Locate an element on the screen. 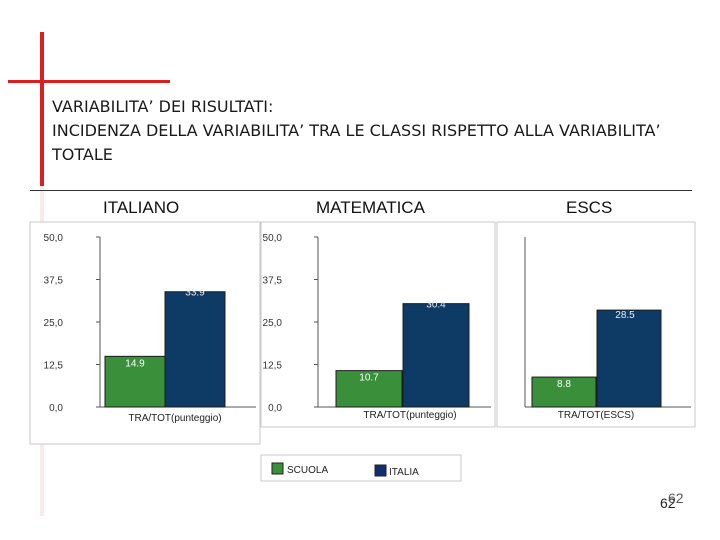 The width and height of the screenshot is (720, 540). x-category-label: TRA/TOT(ESCS) is located at coordinates (596, 415).